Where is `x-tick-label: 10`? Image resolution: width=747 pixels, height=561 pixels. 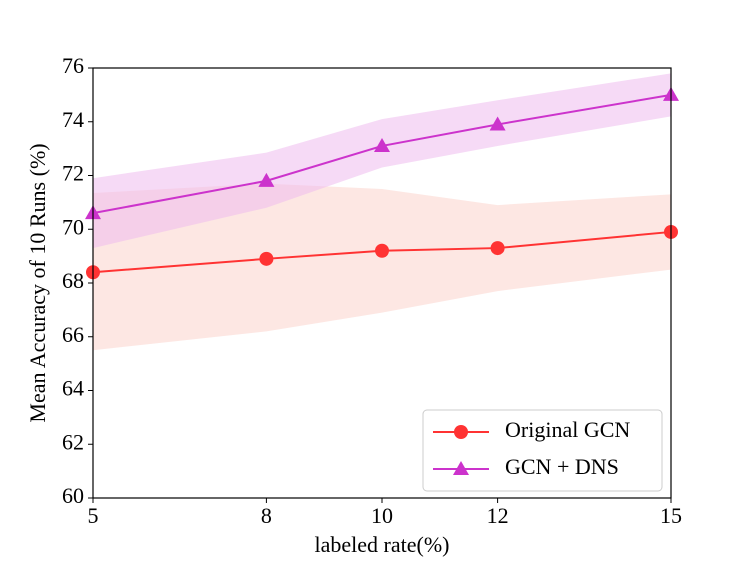
x-tick-label: 10 is located at coordinates (382, 515).